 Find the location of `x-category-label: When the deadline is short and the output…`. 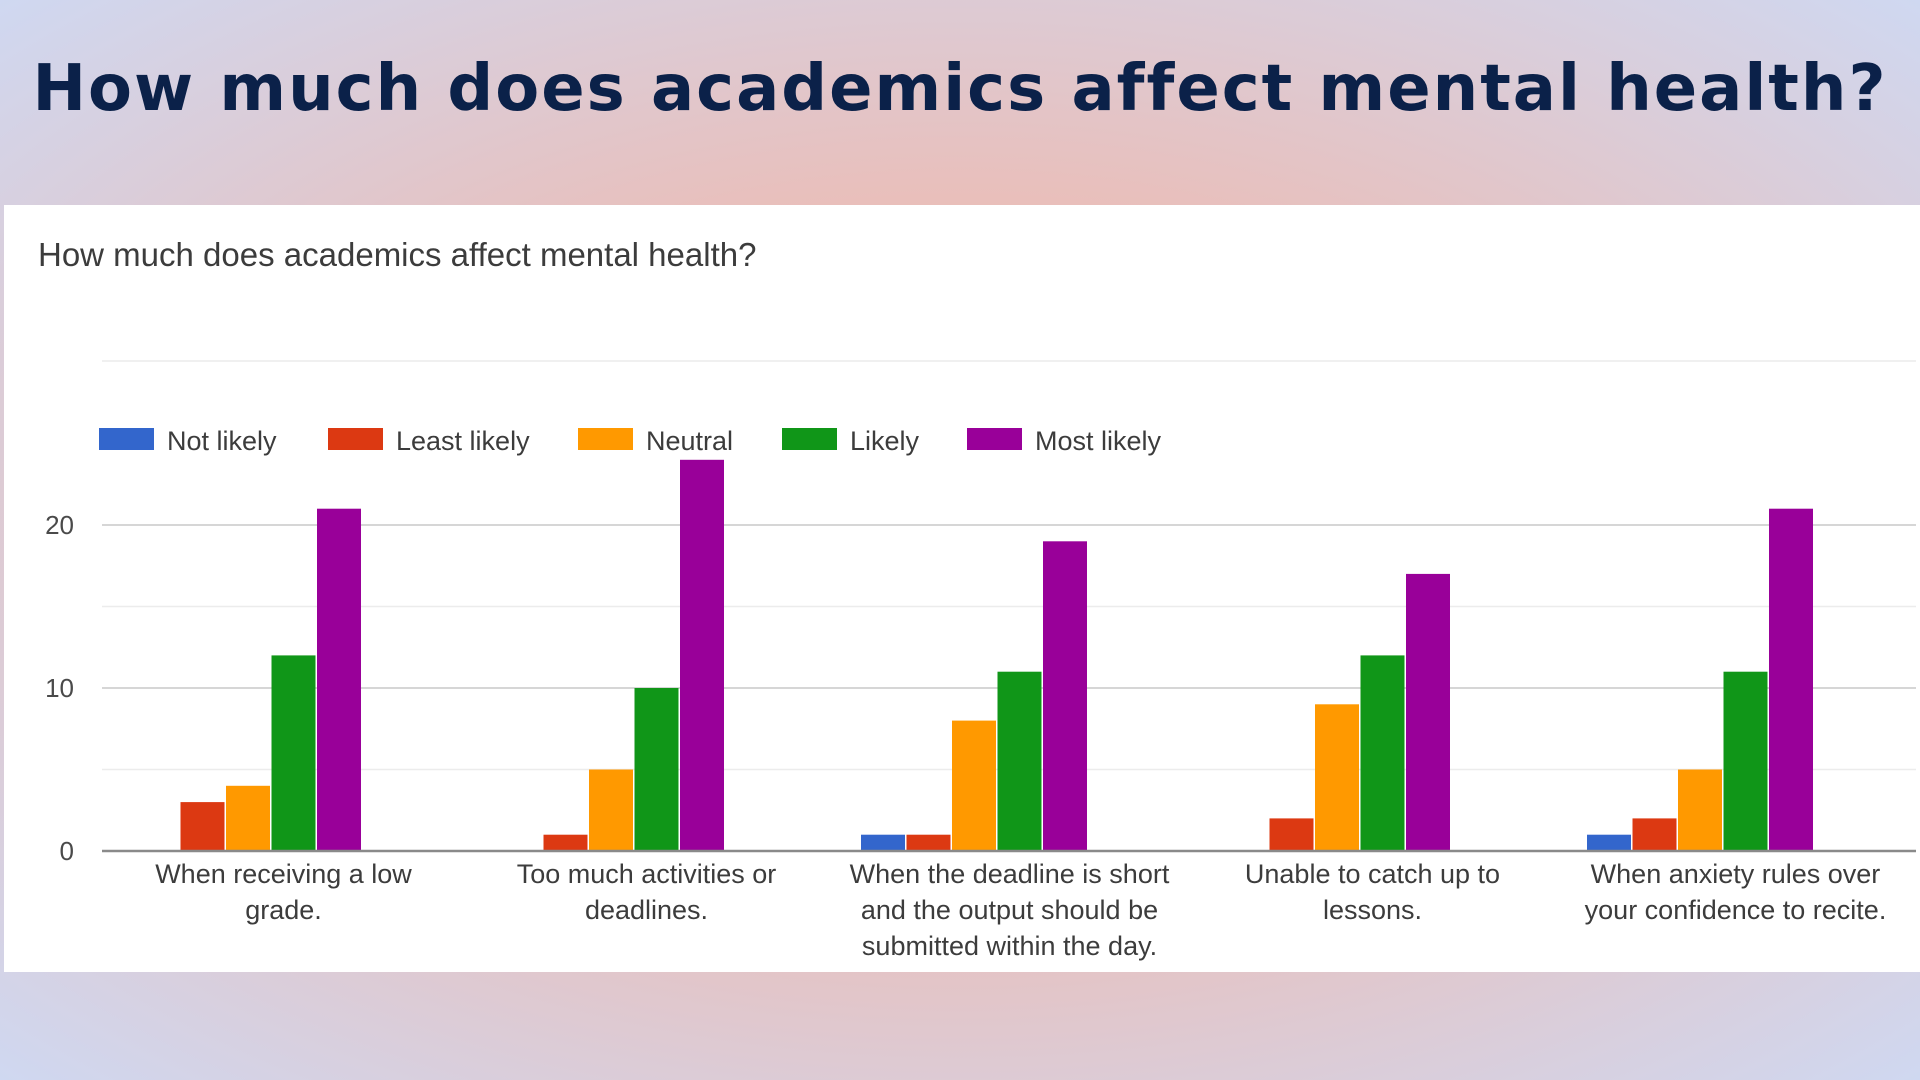

x-category-label: When the deadline is short and the output… is located at coordinates (1010, 910).